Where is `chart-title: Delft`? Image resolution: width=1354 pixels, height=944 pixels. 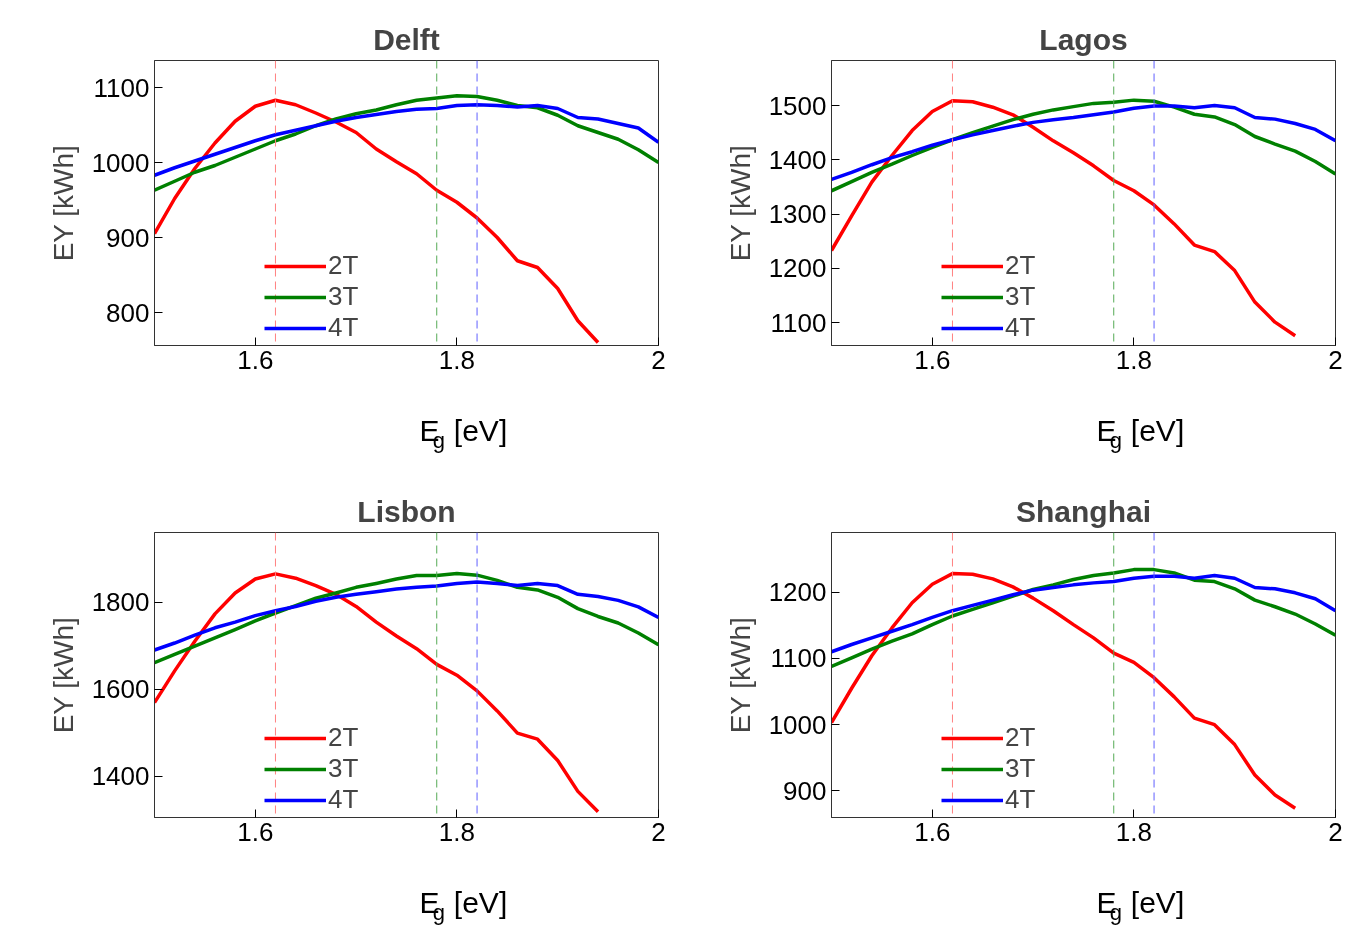
chart-title: Delft is located at coordinates (406, 39).